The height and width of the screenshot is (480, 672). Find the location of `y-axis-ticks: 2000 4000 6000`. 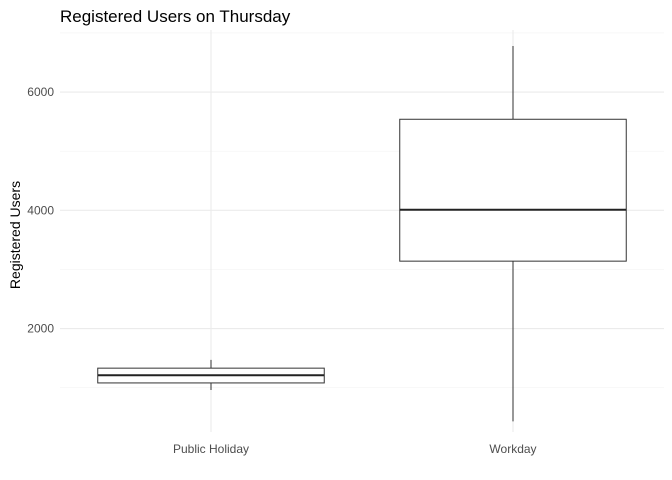

y-axis-ticks: 2000 4000 6000 is located at coordinates (40, 210).